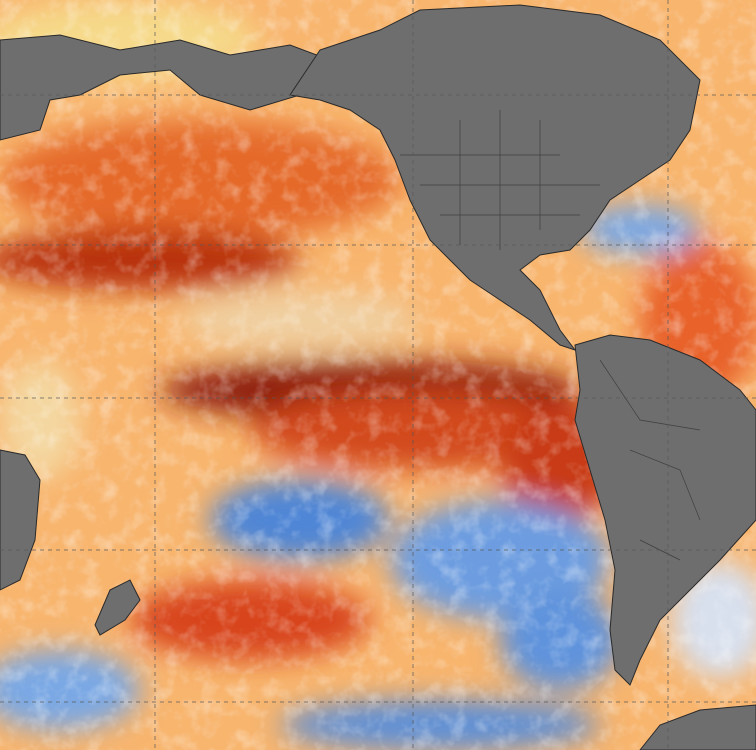  What do you see at coordinates (165, 87) in the screenshot?
I see `asia` at bounding box center [165, 87].